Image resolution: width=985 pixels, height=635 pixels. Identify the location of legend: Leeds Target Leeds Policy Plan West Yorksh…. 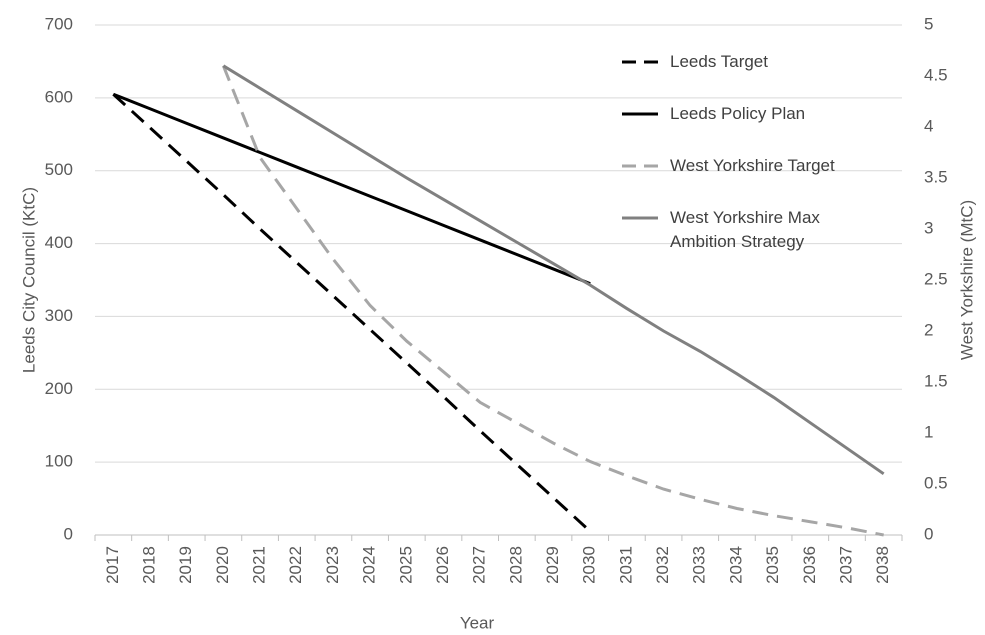
(750, 156).